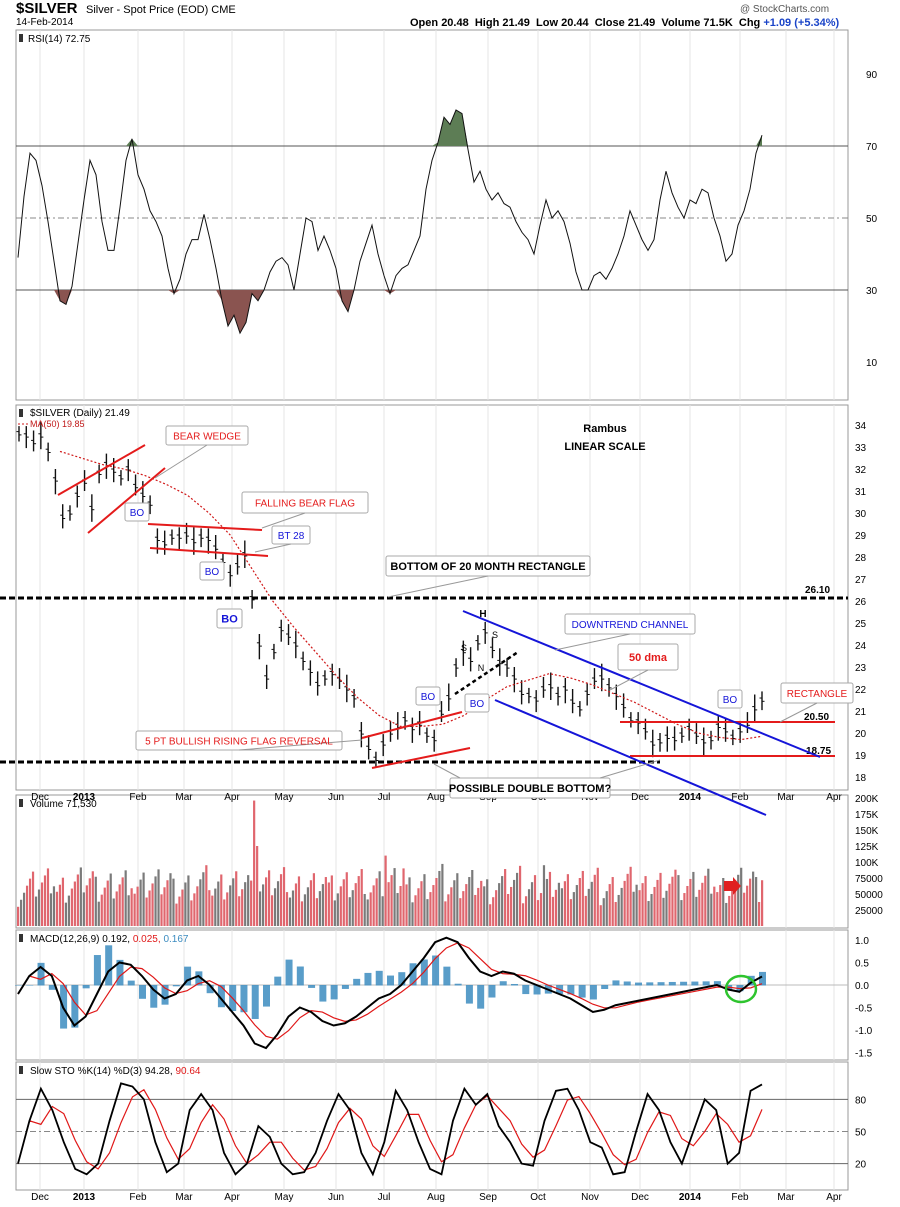 Image resolution: width=900 pixels, height=1207 pixels. What do you see at coordinates (300, 745) in the screenshot?
I see `rising-flag-label-pointer` at bounding box center [300, 745].